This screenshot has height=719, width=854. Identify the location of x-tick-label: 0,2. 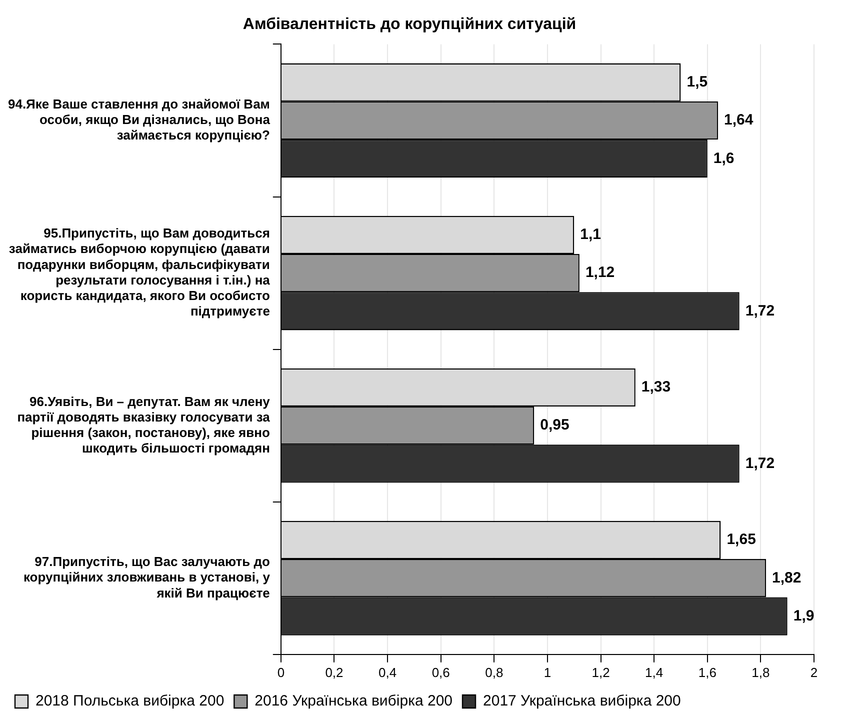
(334, 672).